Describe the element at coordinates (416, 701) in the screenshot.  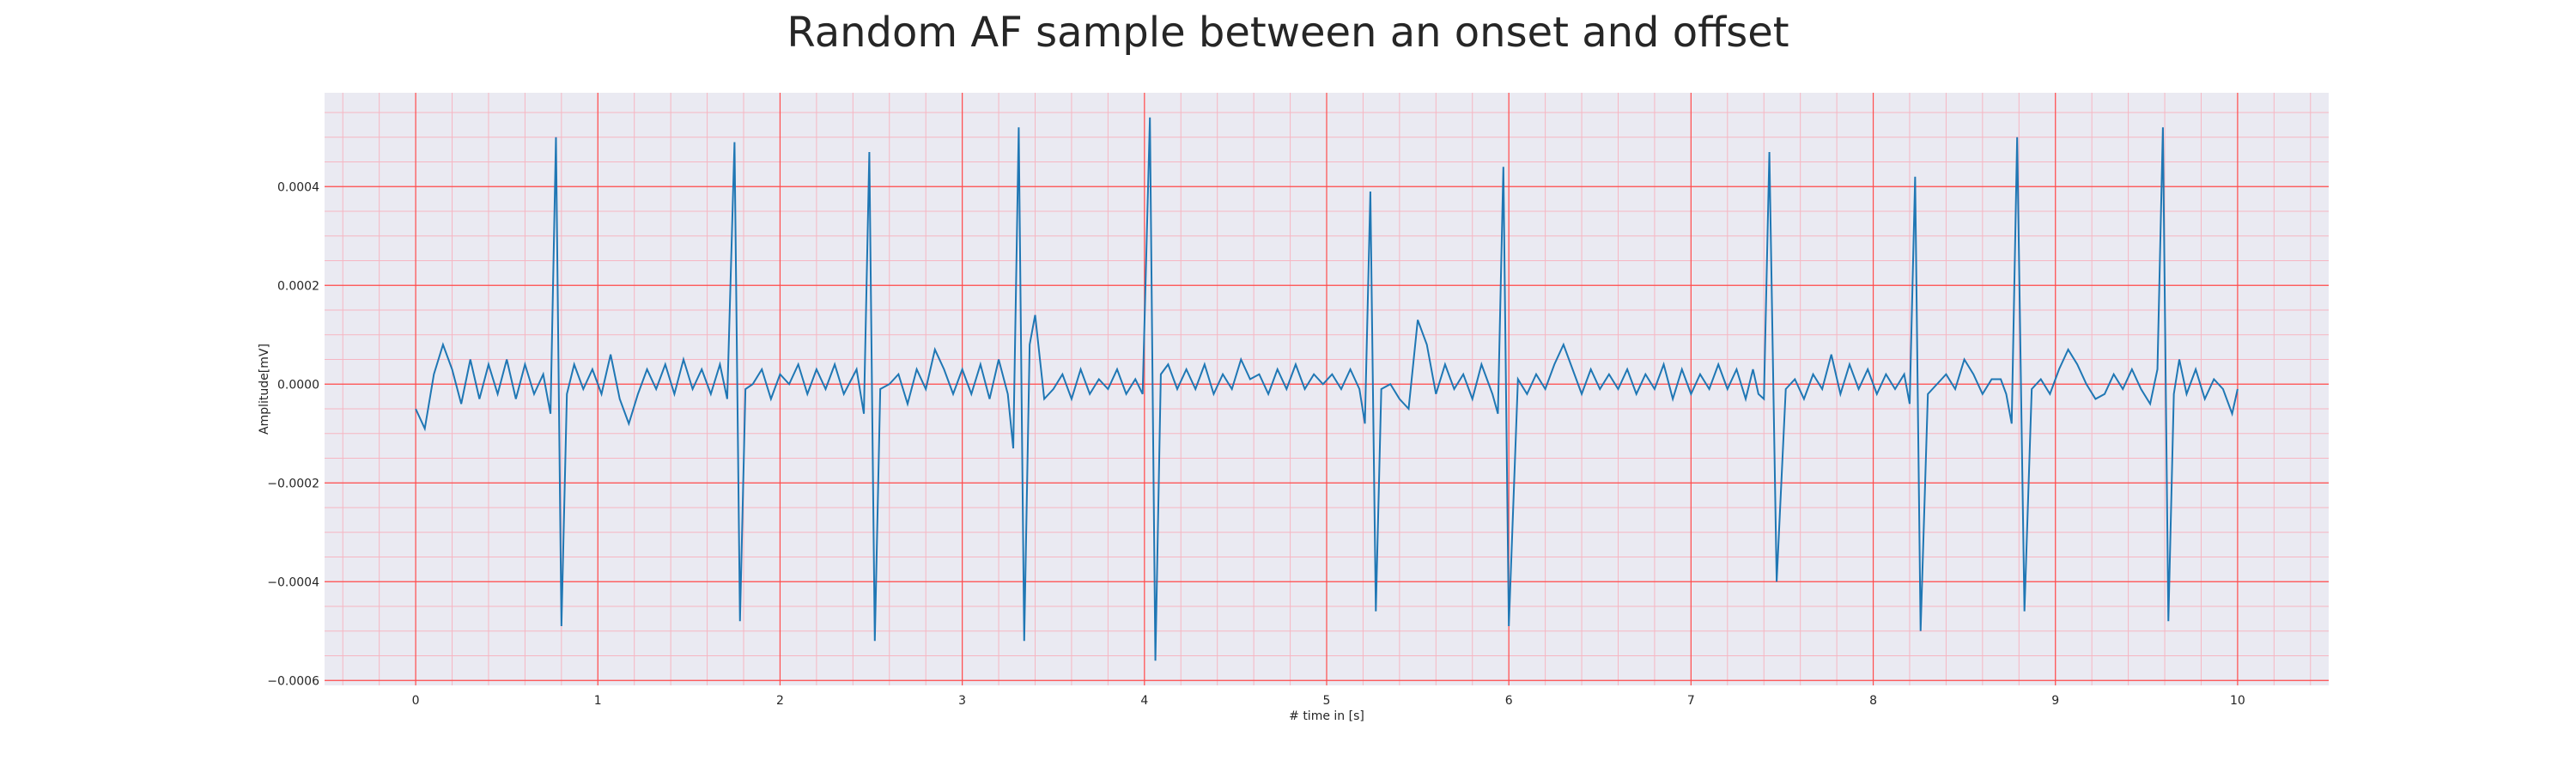
I see `x-tick-label: 0` at that location.